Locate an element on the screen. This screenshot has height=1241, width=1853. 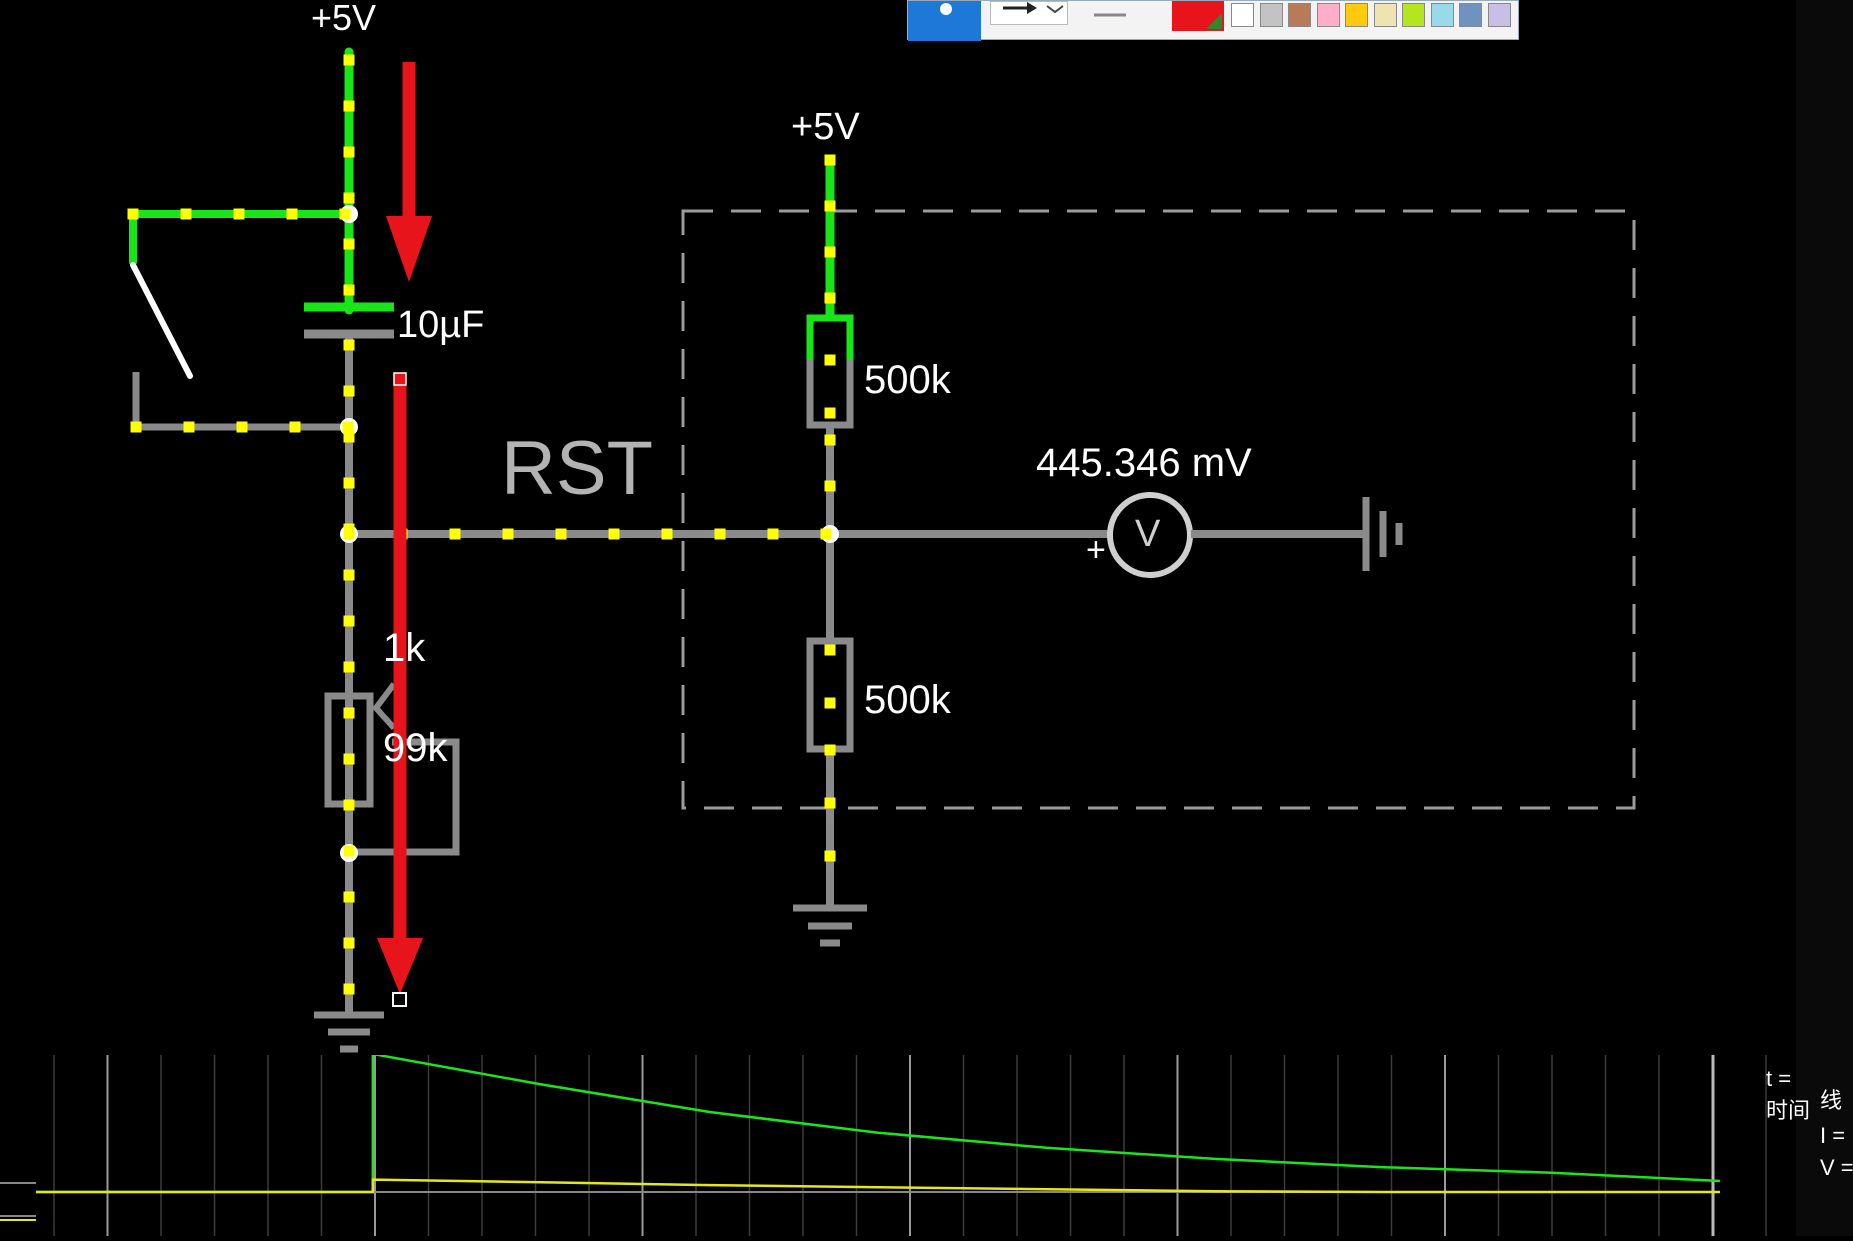
supply-label-left: +5V is located at coordinates (344, 19).